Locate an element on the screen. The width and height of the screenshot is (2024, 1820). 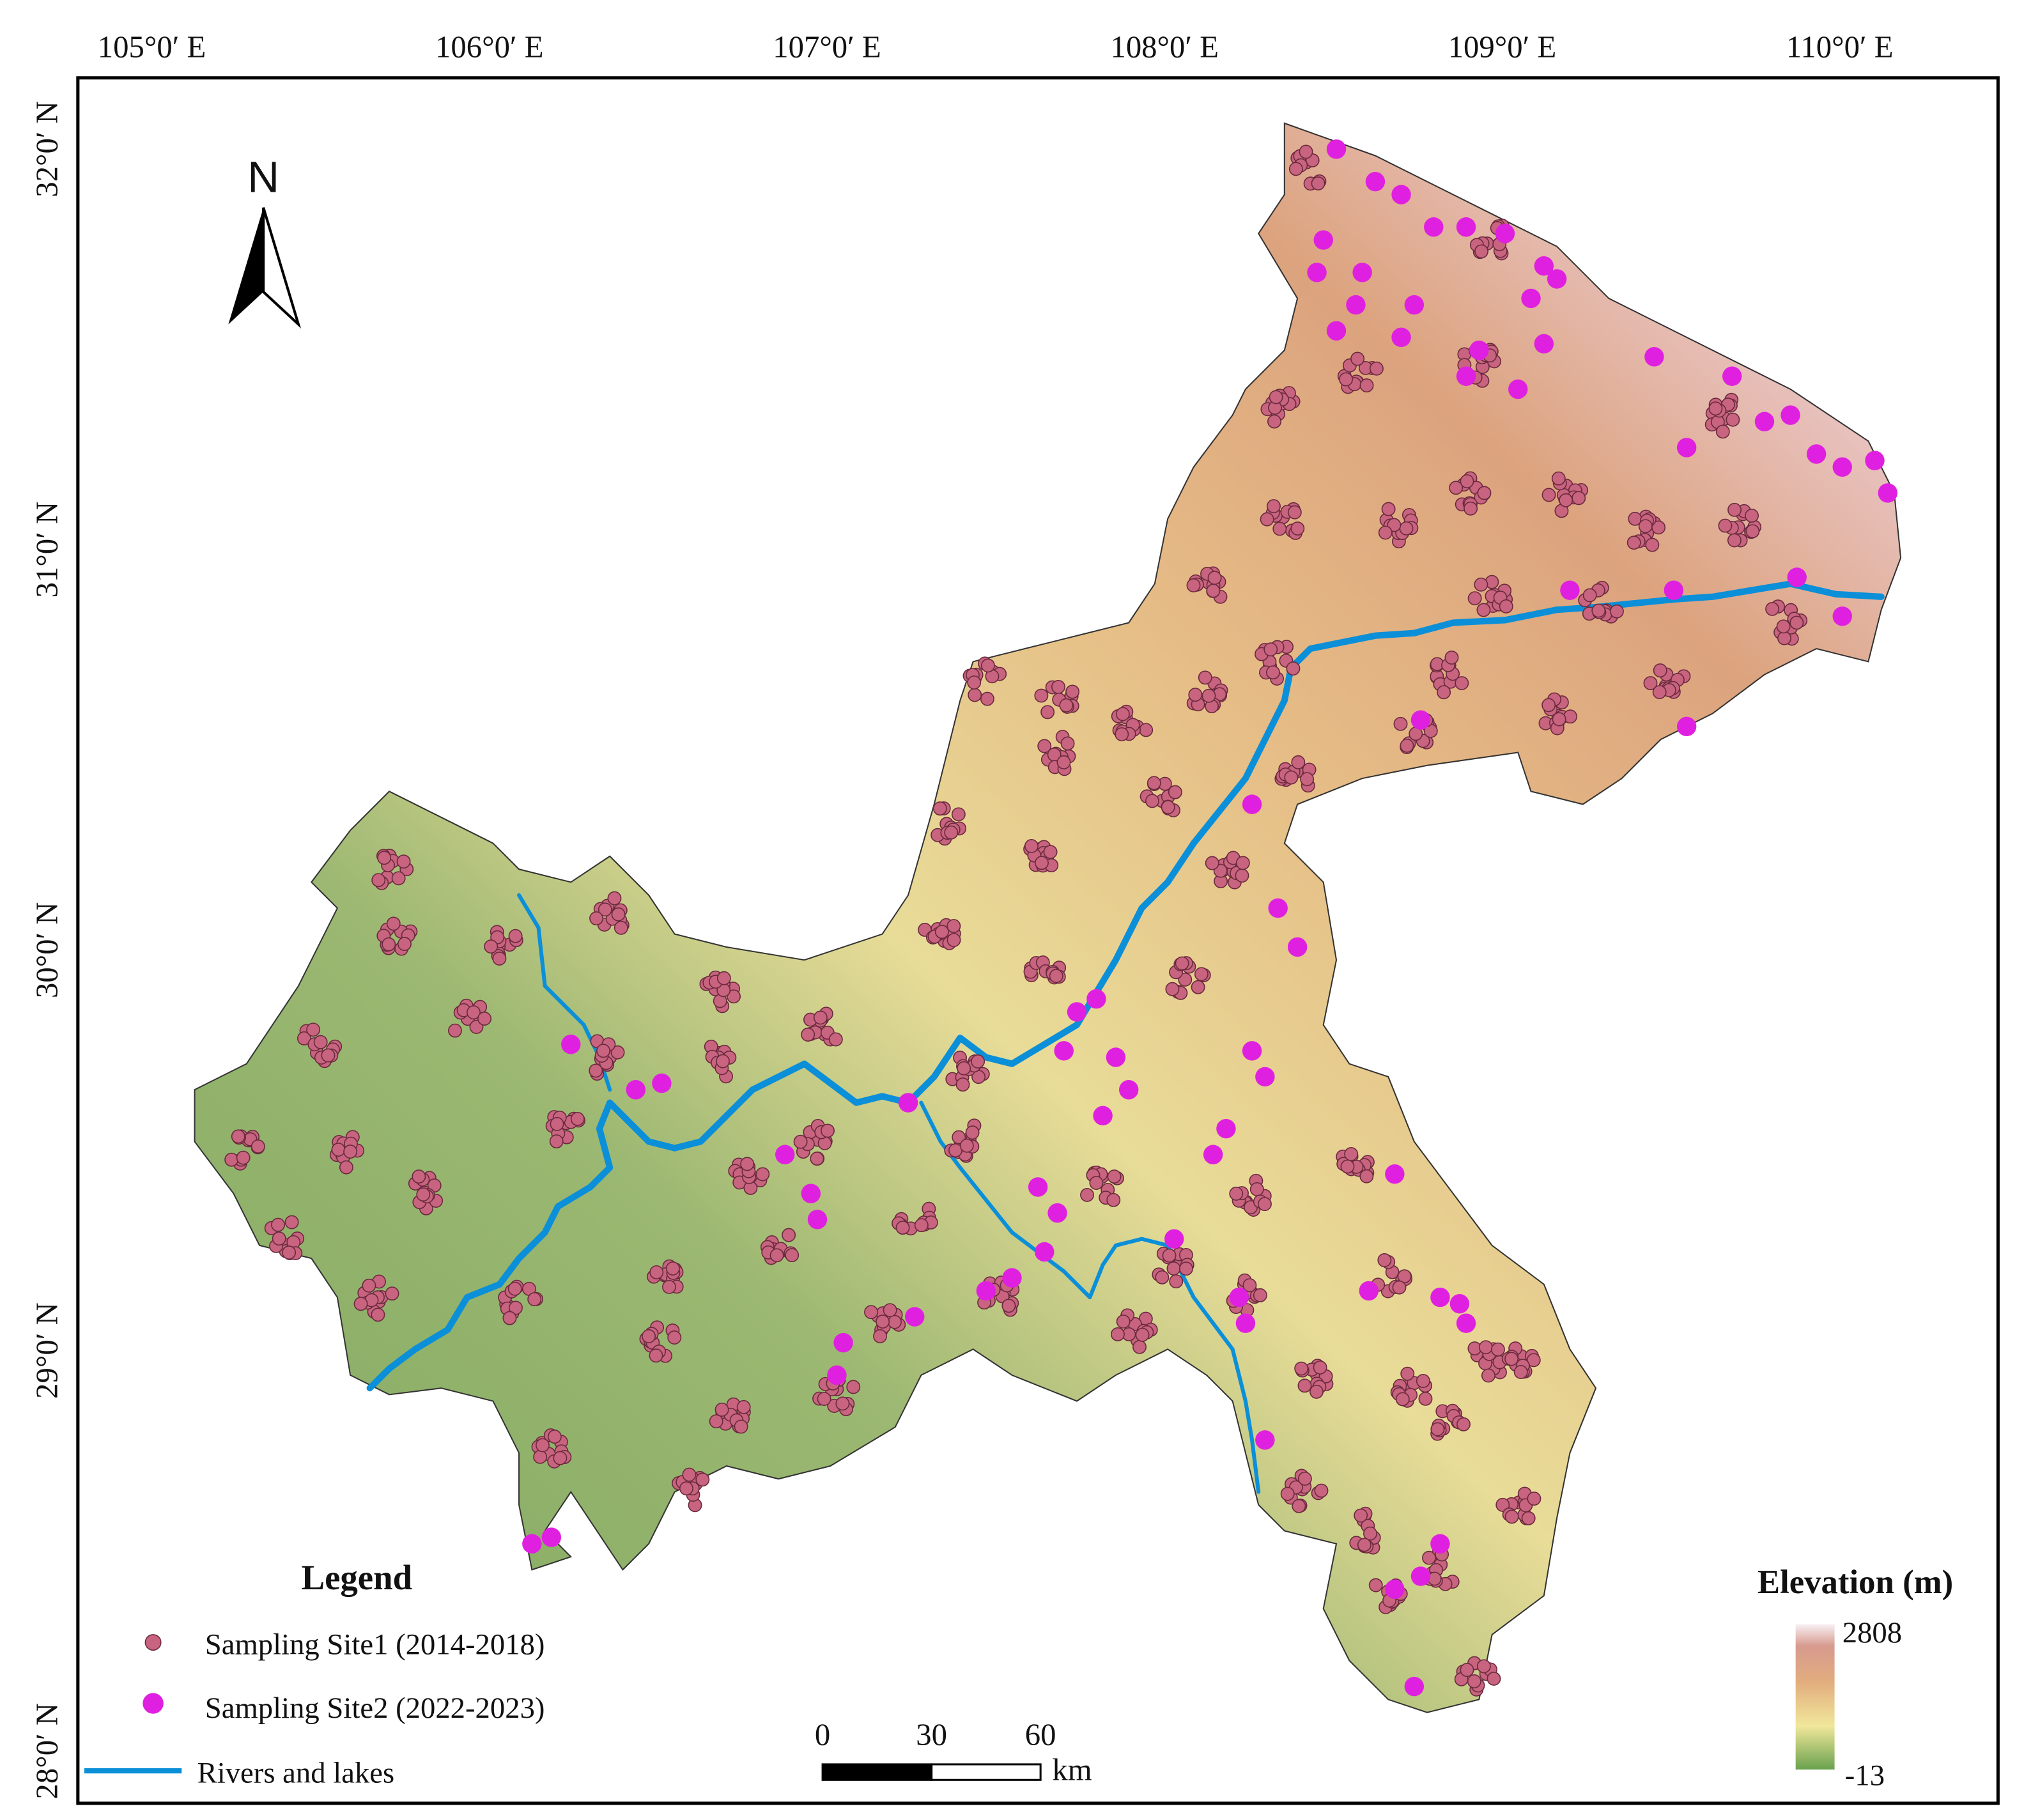
latitude-labels: 32°0′ N 31°0′ N 30°0′ N 29°0′ N 28°0′ N is located at coordinates (46, 950).